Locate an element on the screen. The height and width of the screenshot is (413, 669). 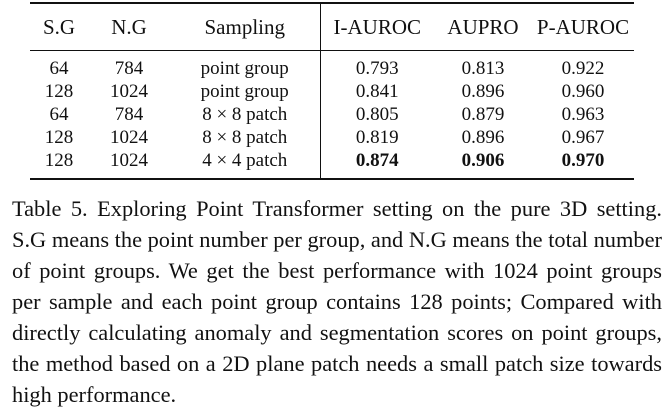
cell-iauroc: 0.819 is located at coordinates (377, 137).